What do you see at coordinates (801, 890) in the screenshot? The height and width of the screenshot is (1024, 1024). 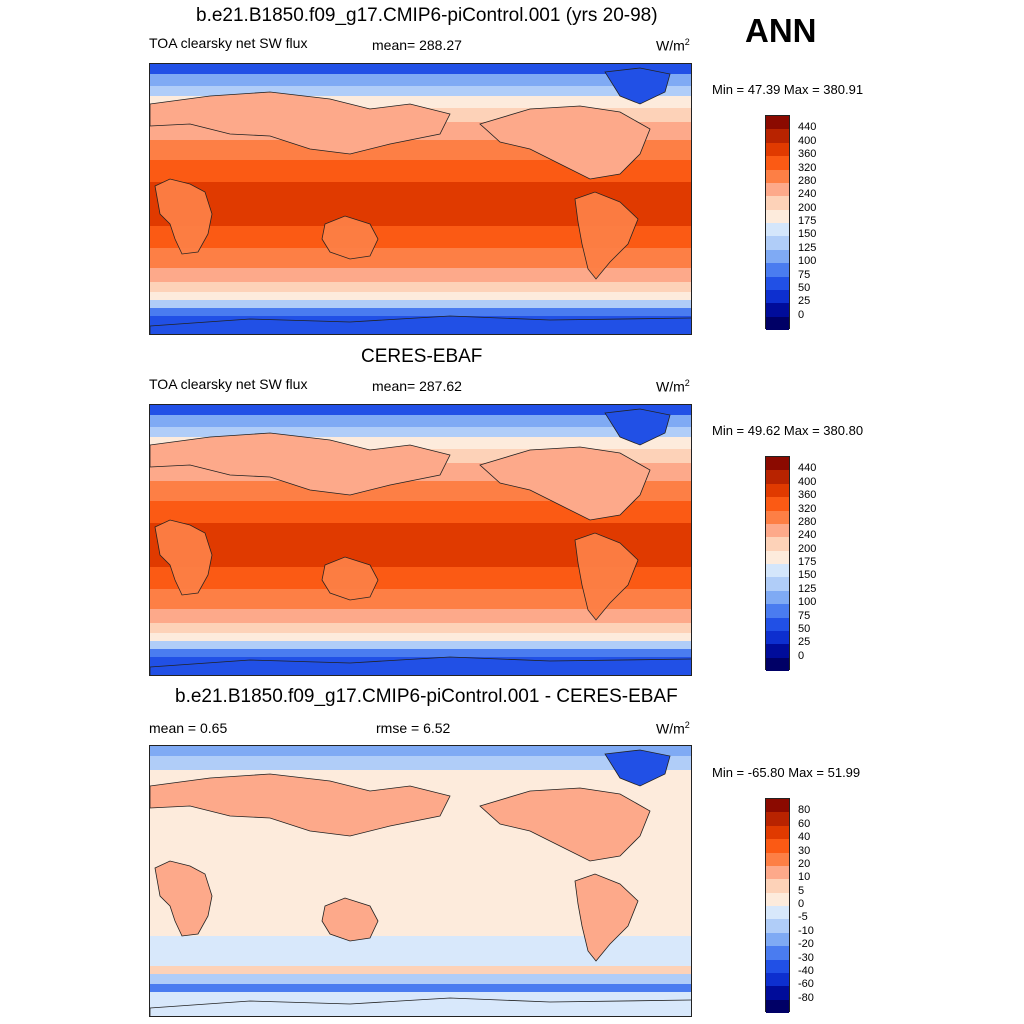 I see `colorbar-label: 5` at bounding box center [801, 890].